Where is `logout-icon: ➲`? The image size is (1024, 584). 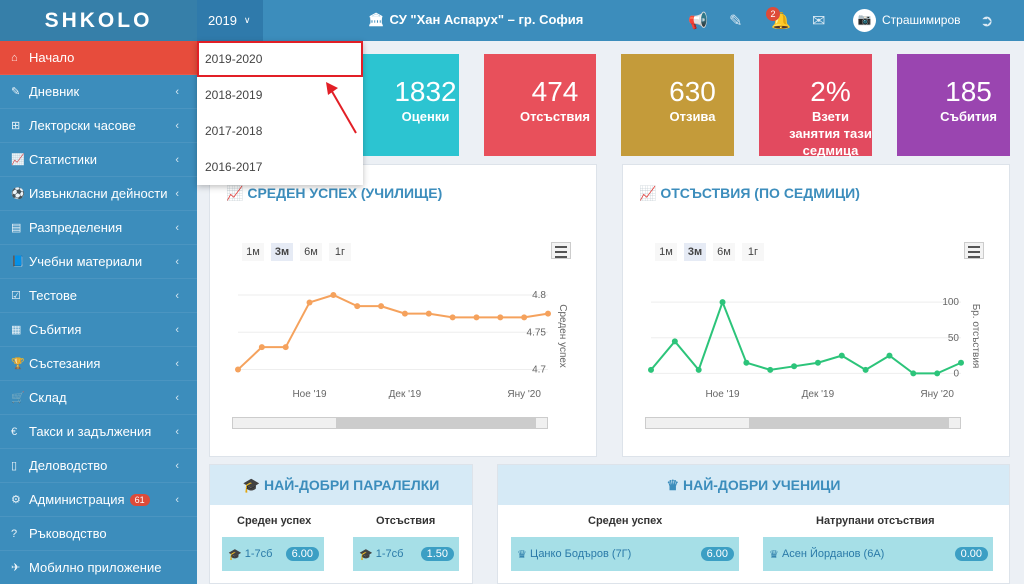
logout-icon: ➲ is located at coordinates (987, 21).